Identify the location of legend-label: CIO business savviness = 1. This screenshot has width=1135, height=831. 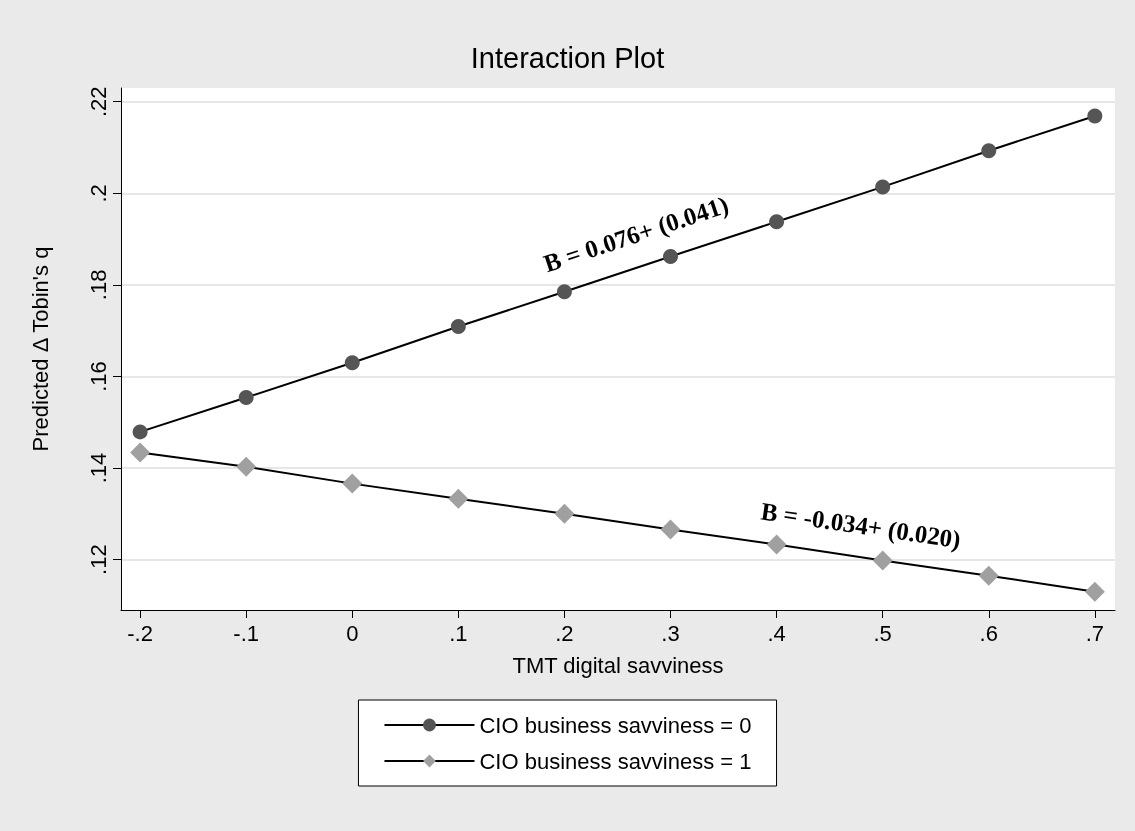
(615, 761).